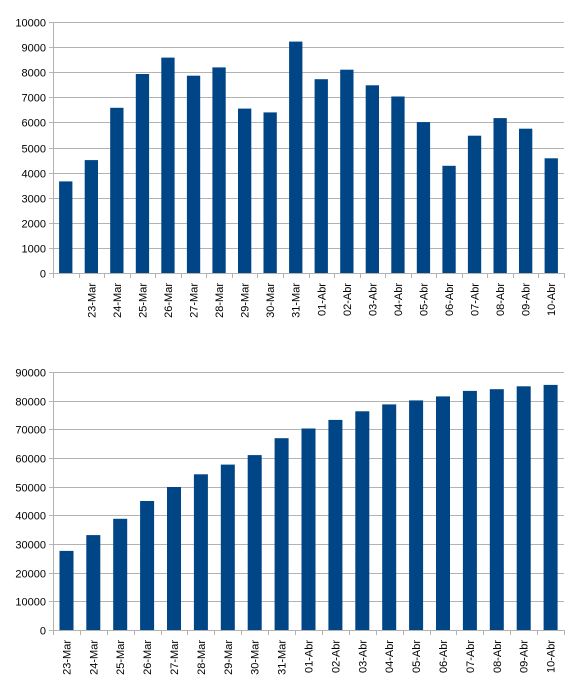 The image size is (581, 688). What do you see at coordinates (30, 489) in the screenshot?
I see `y-tick-label: 50000` at bounding box center [30, 489].